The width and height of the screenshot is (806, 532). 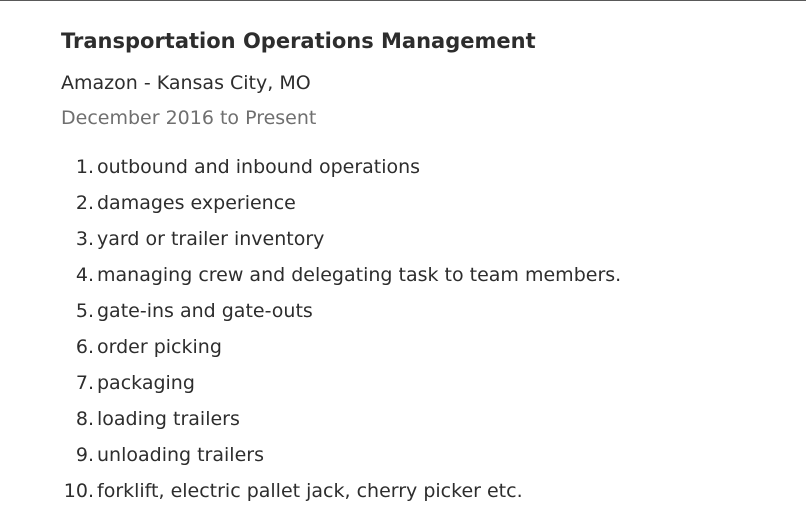 I want to click on list-item: 9. unloading trailers, so click(x=426, y=455).